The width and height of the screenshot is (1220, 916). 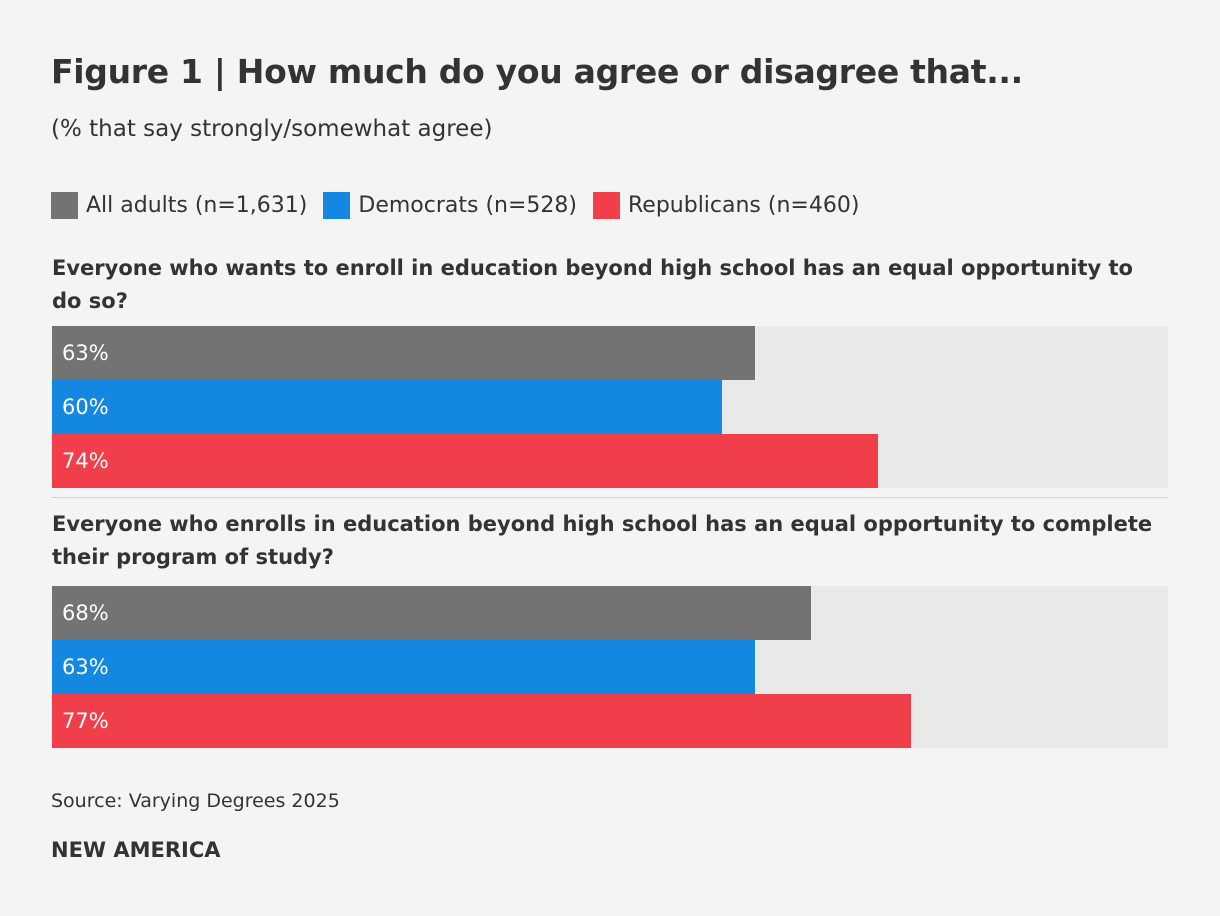 What do you see at coordinates (197, 205) in the screenshot?
I see `legend-label-all-adults: All adults (n=1,631)` at bounding box center [197, 205].